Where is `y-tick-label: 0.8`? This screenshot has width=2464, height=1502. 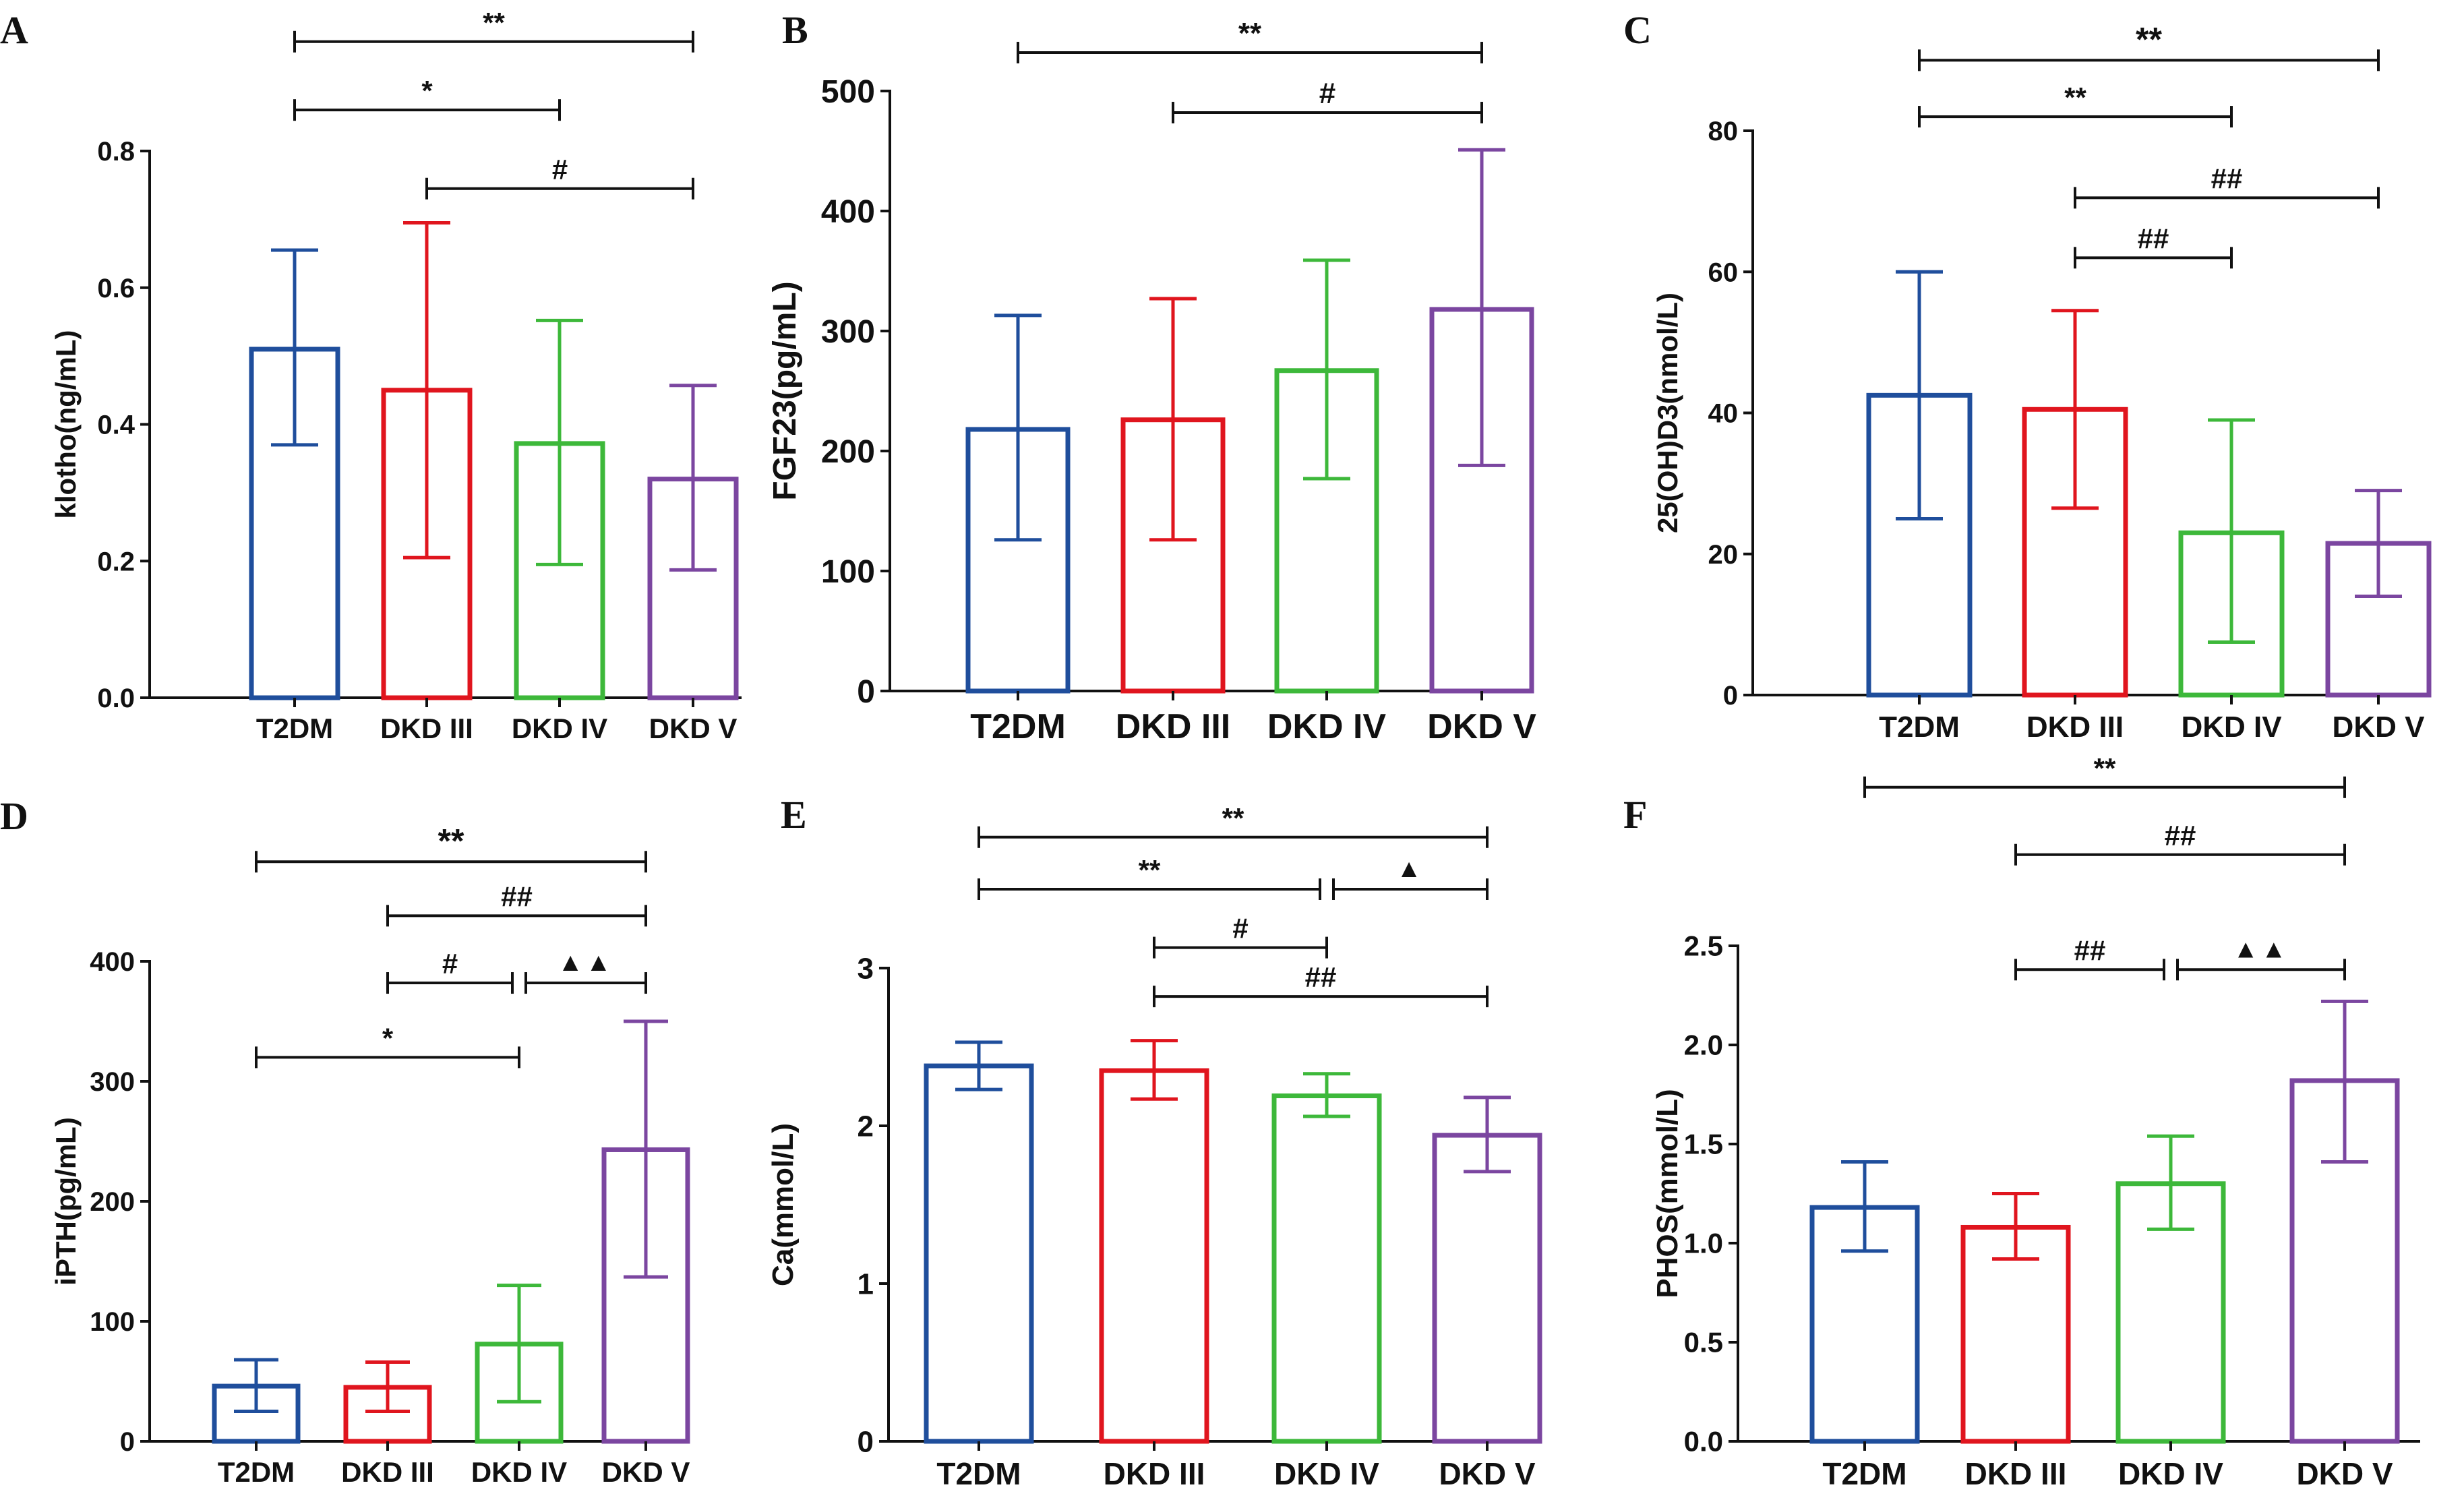
y-tick-label: 0.8 is located at coordinates (116, 152).